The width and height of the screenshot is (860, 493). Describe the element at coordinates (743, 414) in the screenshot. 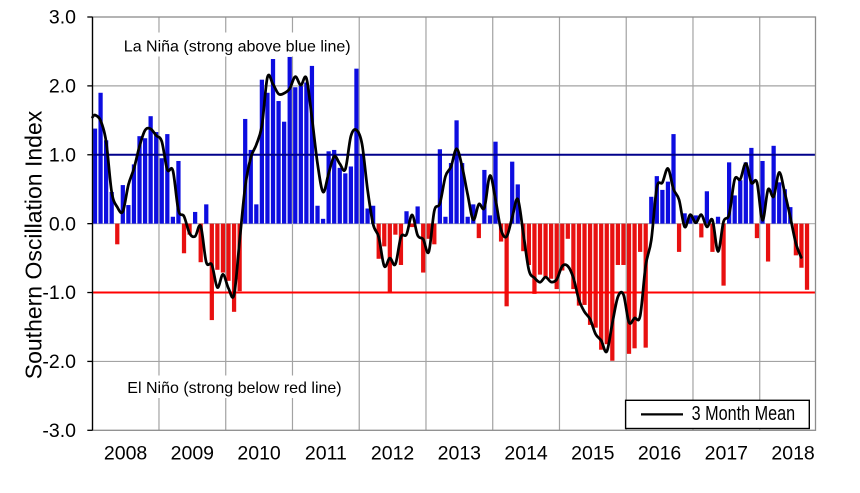

I see `svg-text: 3 Month Mean` at that location.